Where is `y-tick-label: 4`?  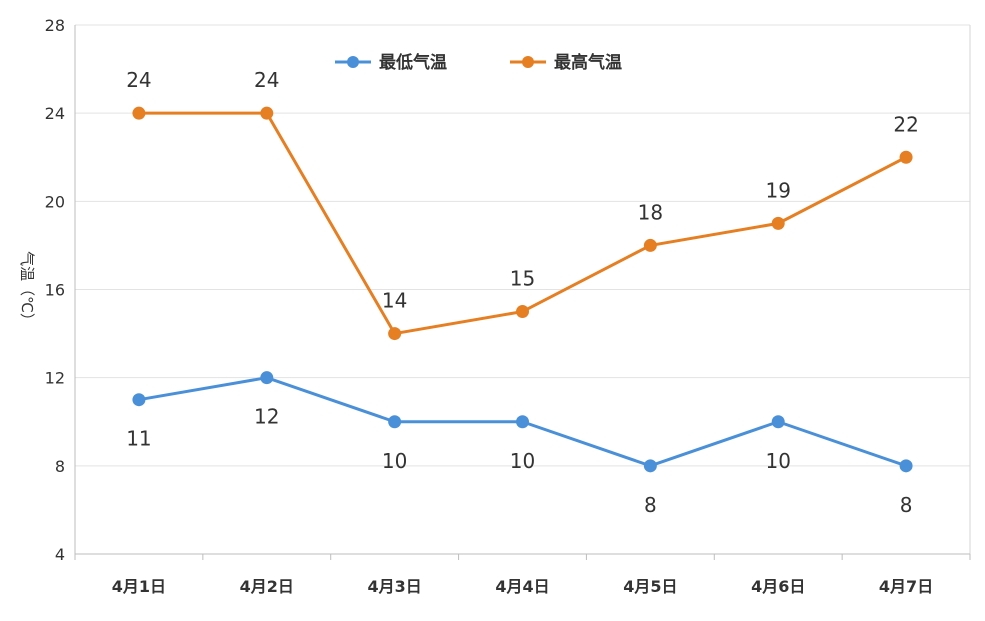 y-tick-label: 4 is located at coordinates (60, 554).